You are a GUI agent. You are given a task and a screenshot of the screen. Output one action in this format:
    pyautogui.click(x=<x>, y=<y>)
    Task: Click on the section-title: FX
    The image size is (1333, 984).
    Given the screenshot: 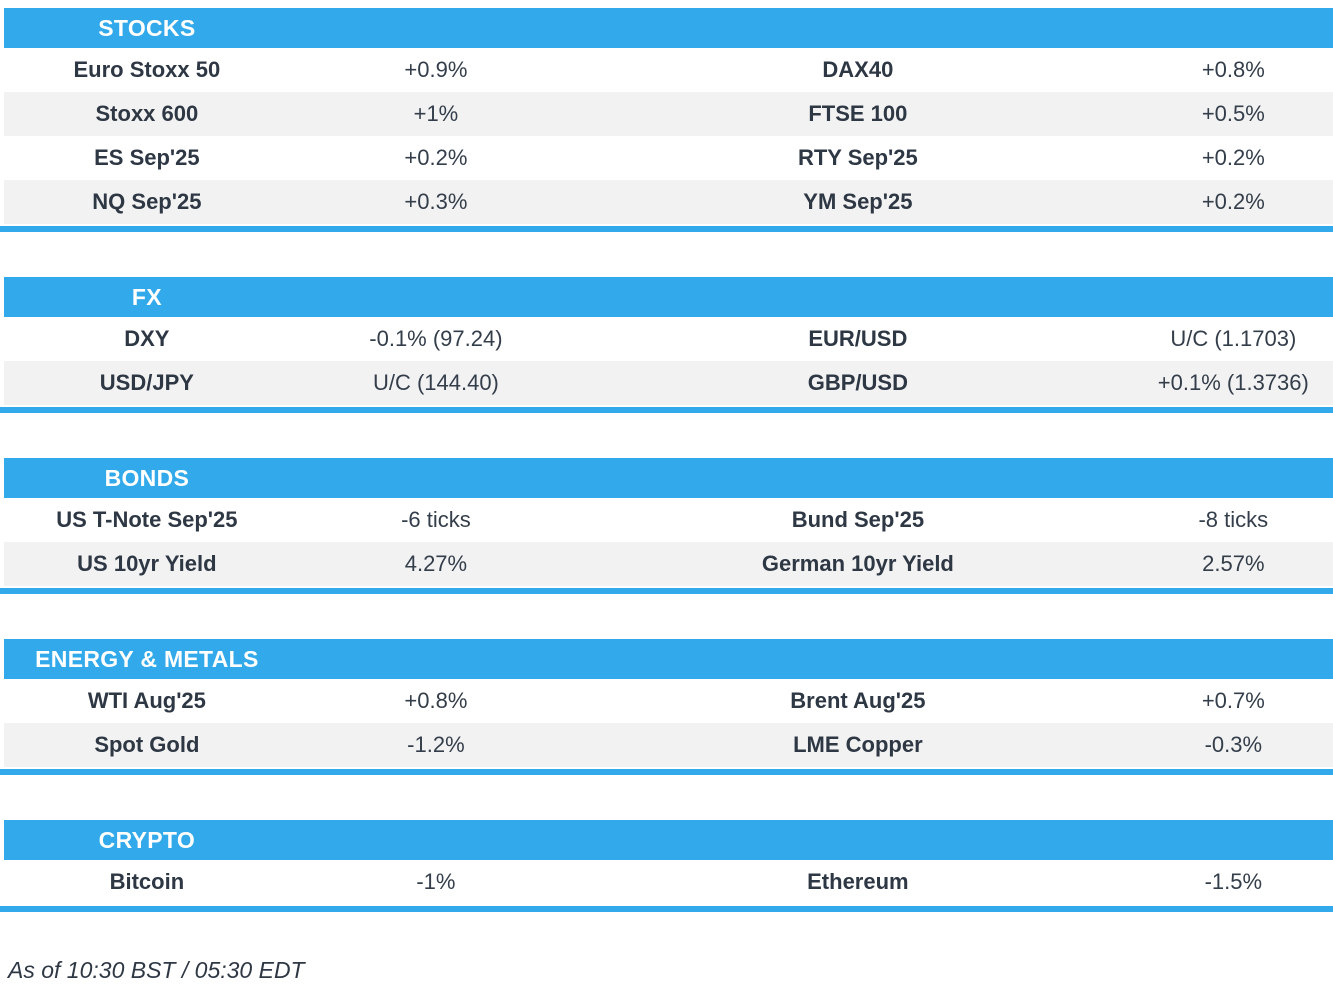 What is the action you would take?
    pyautogui.click(x=146, y=296)
    